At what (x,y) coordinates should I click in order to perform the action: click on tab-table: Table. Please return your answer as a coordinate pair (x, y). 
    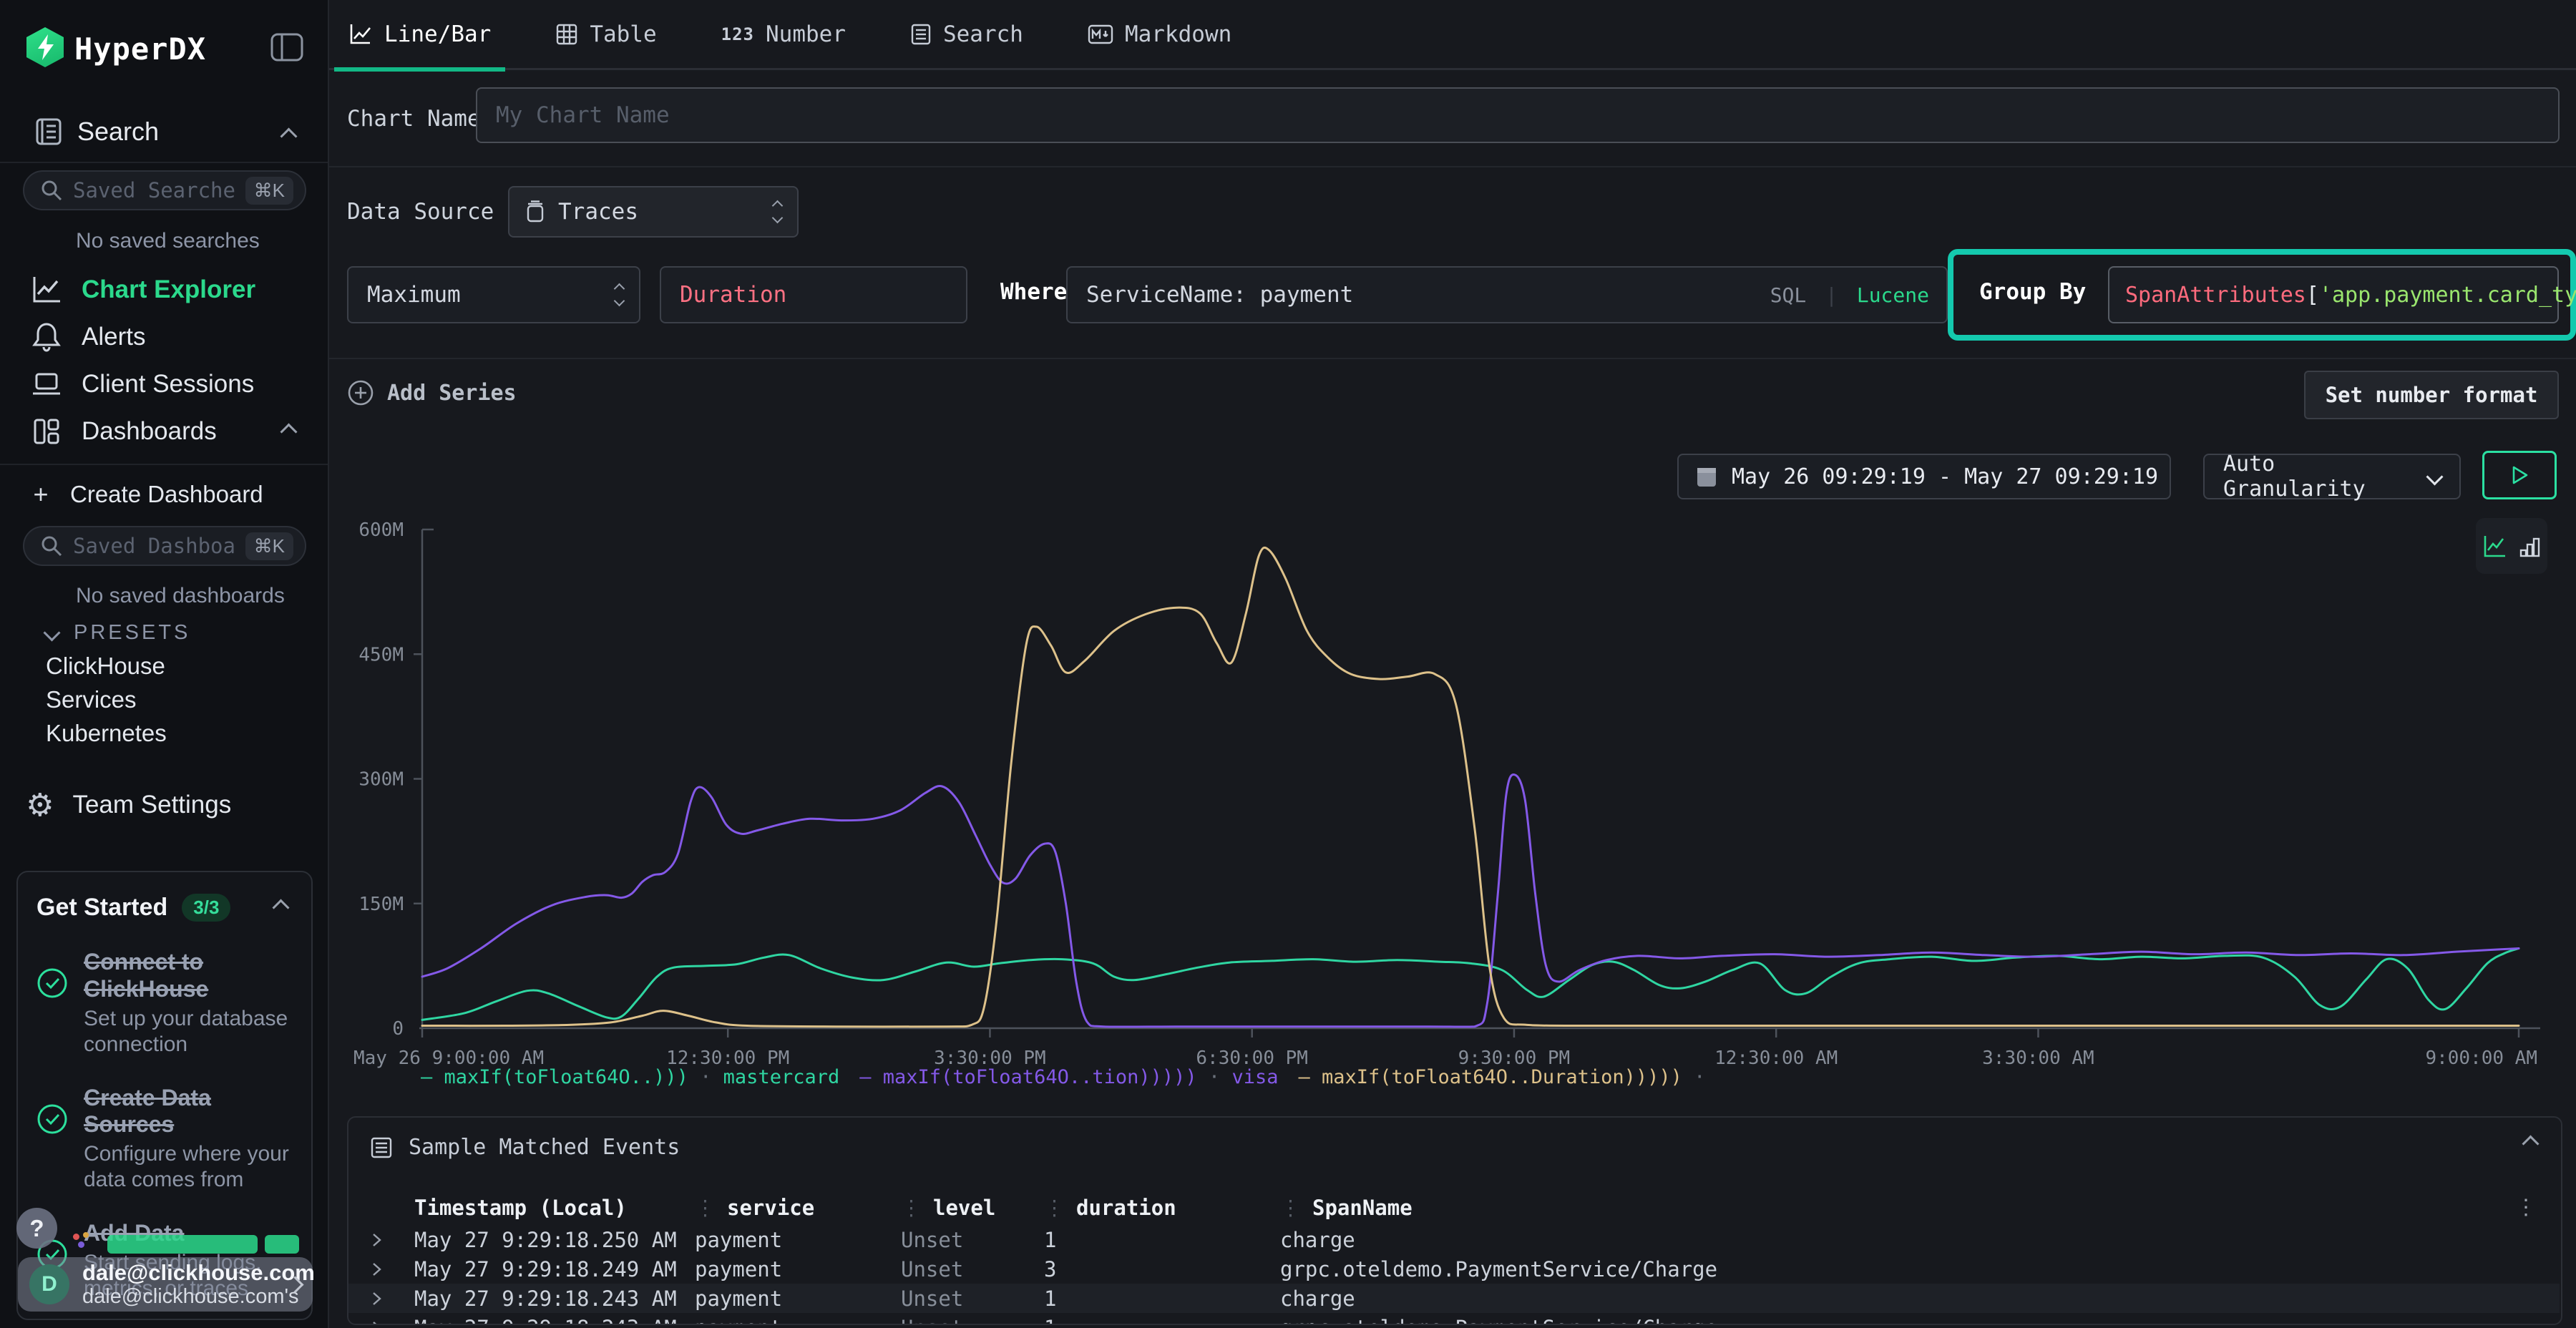
    Looking at the image, I should click on (605, 34).